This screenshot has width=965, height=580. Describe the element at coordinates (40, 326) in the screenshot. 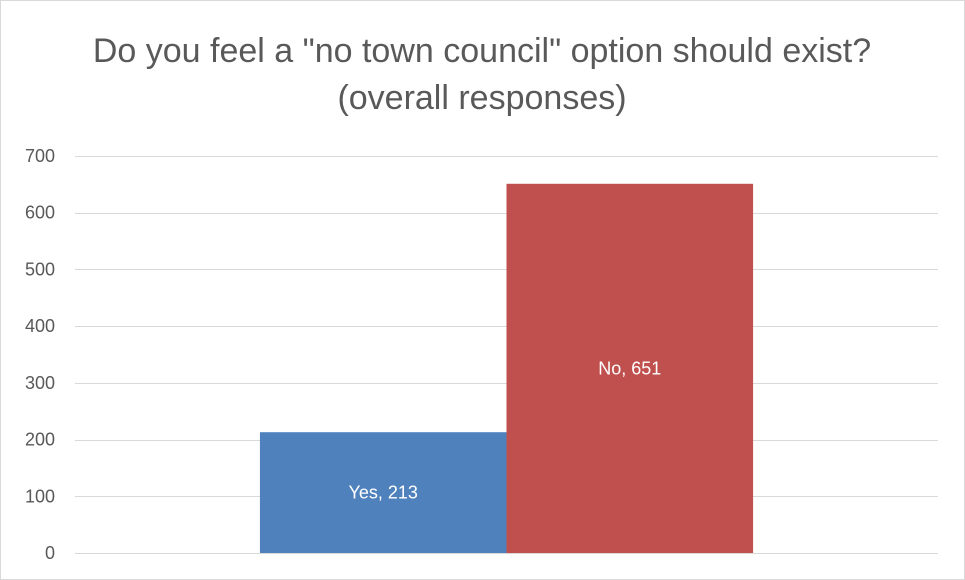

I see `y-tick-label-400: 400` at that location.